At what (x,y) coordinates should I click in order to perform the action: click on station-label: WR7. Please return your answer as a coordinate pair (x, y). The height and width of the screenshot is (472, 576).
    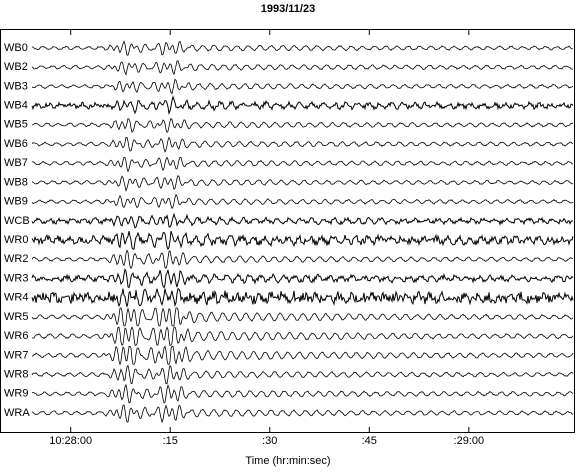
    Looking at the image, I should click on (16, 355).